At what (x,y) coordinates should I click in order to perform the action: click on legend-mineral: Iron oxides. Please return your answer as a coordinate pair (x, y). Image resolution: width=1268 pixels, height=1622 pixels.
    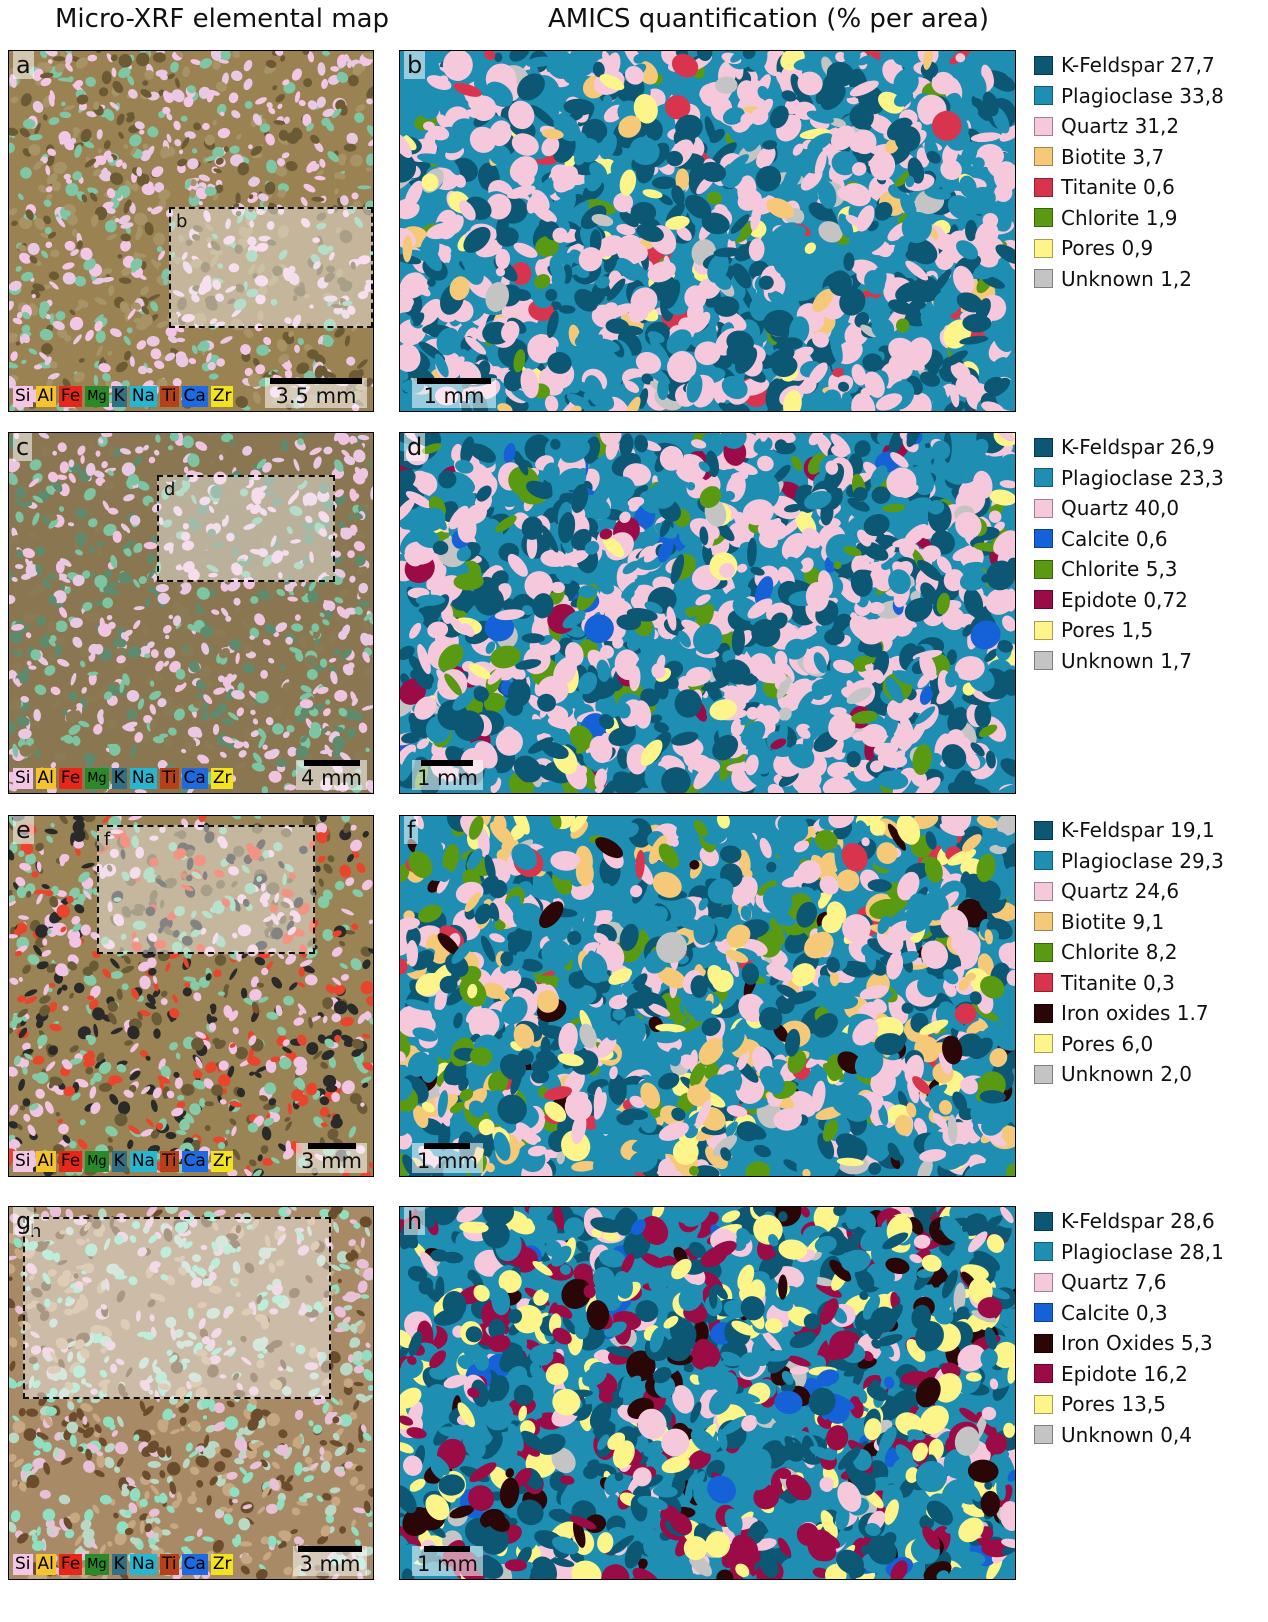
    Looking at the image, I should click on (1116, 1013).